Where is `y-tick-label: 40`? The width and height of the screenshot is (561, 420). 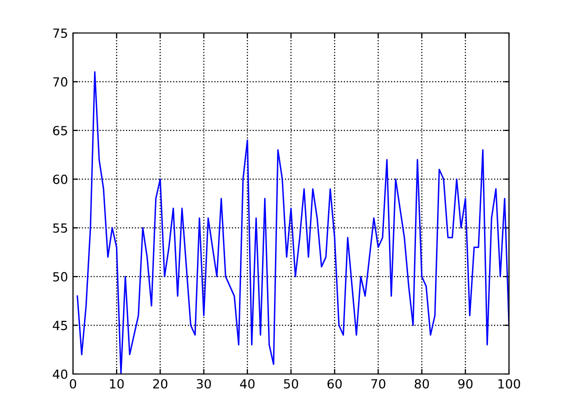
y-tick-label: 40 is located at coordinates (60, 374).